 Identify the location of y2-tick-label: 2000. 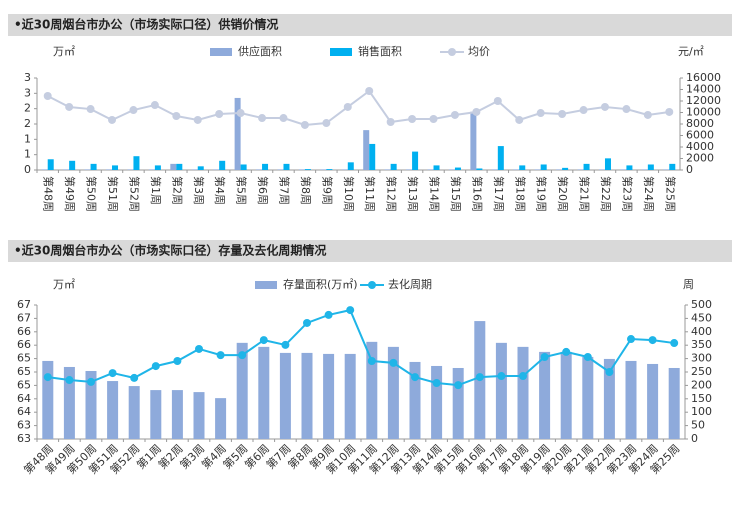
(700, 158).